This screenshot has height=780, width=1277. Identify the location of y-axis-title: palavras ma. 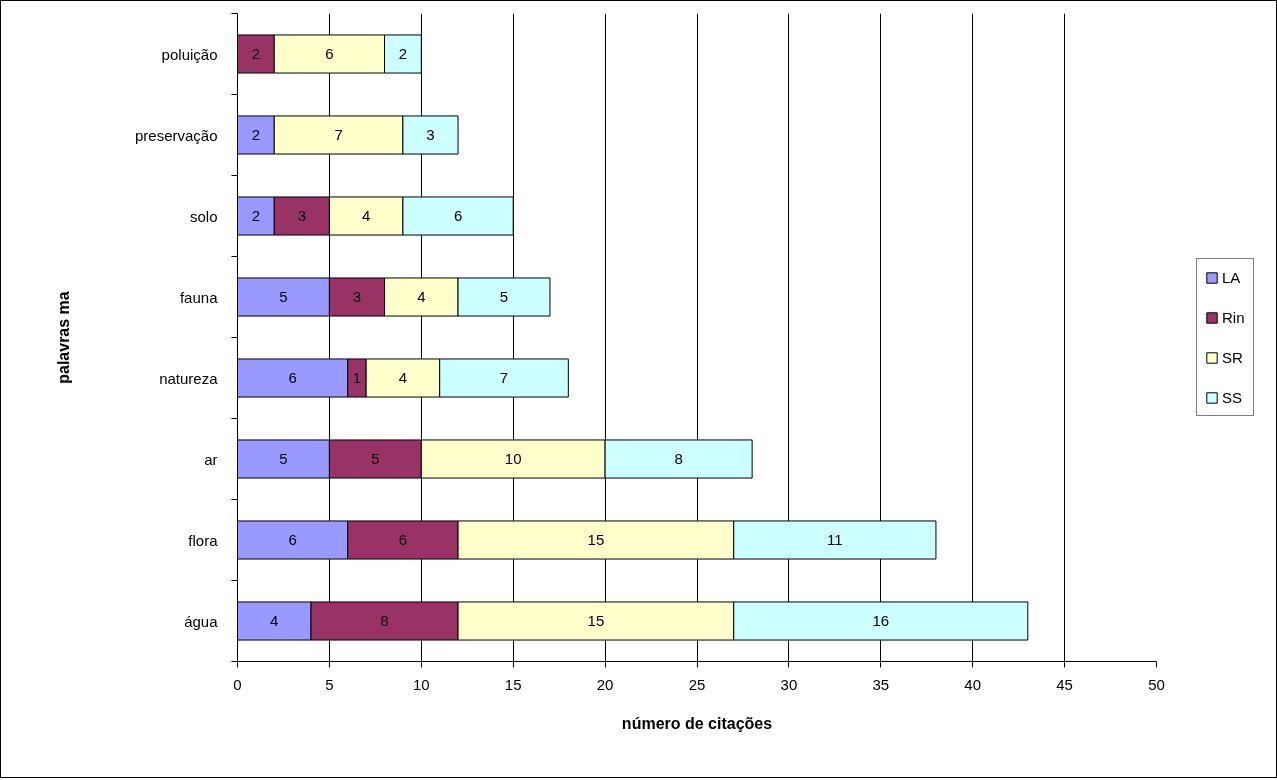
(63, 337).